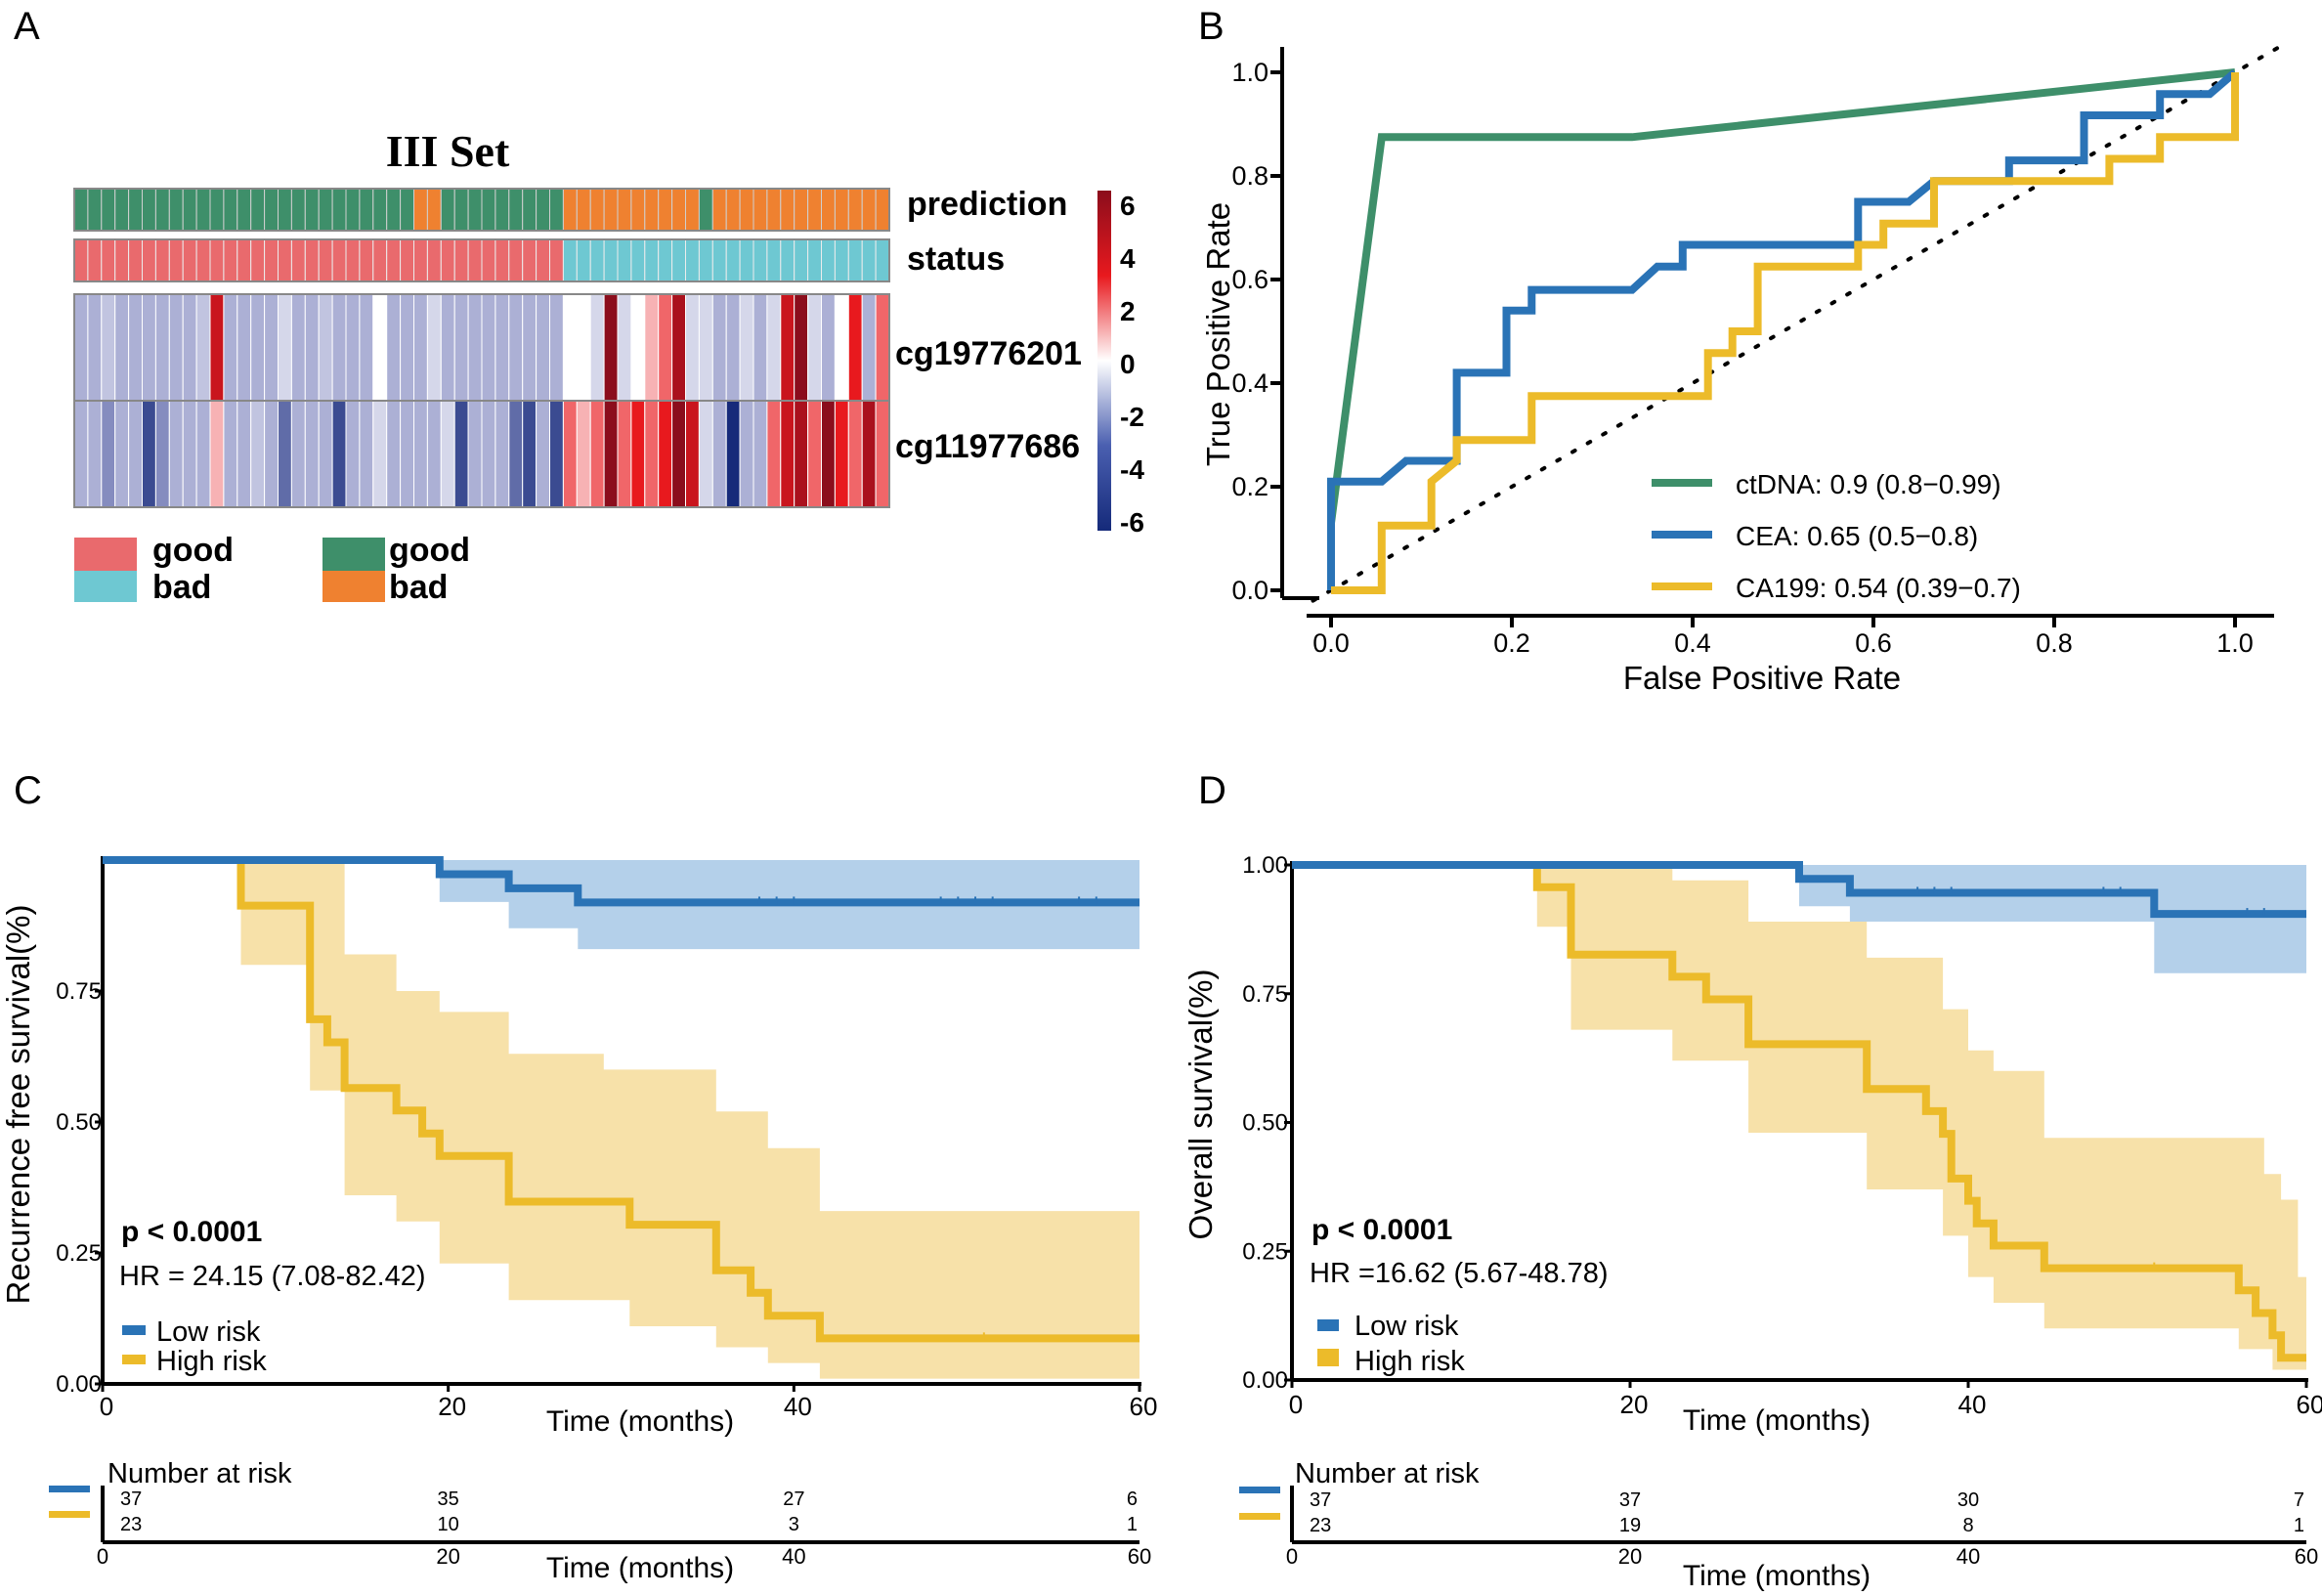 This screenshot has width=2322, height=1596. I want to click on legend-prediction-good-swatch, so click(353, 554).